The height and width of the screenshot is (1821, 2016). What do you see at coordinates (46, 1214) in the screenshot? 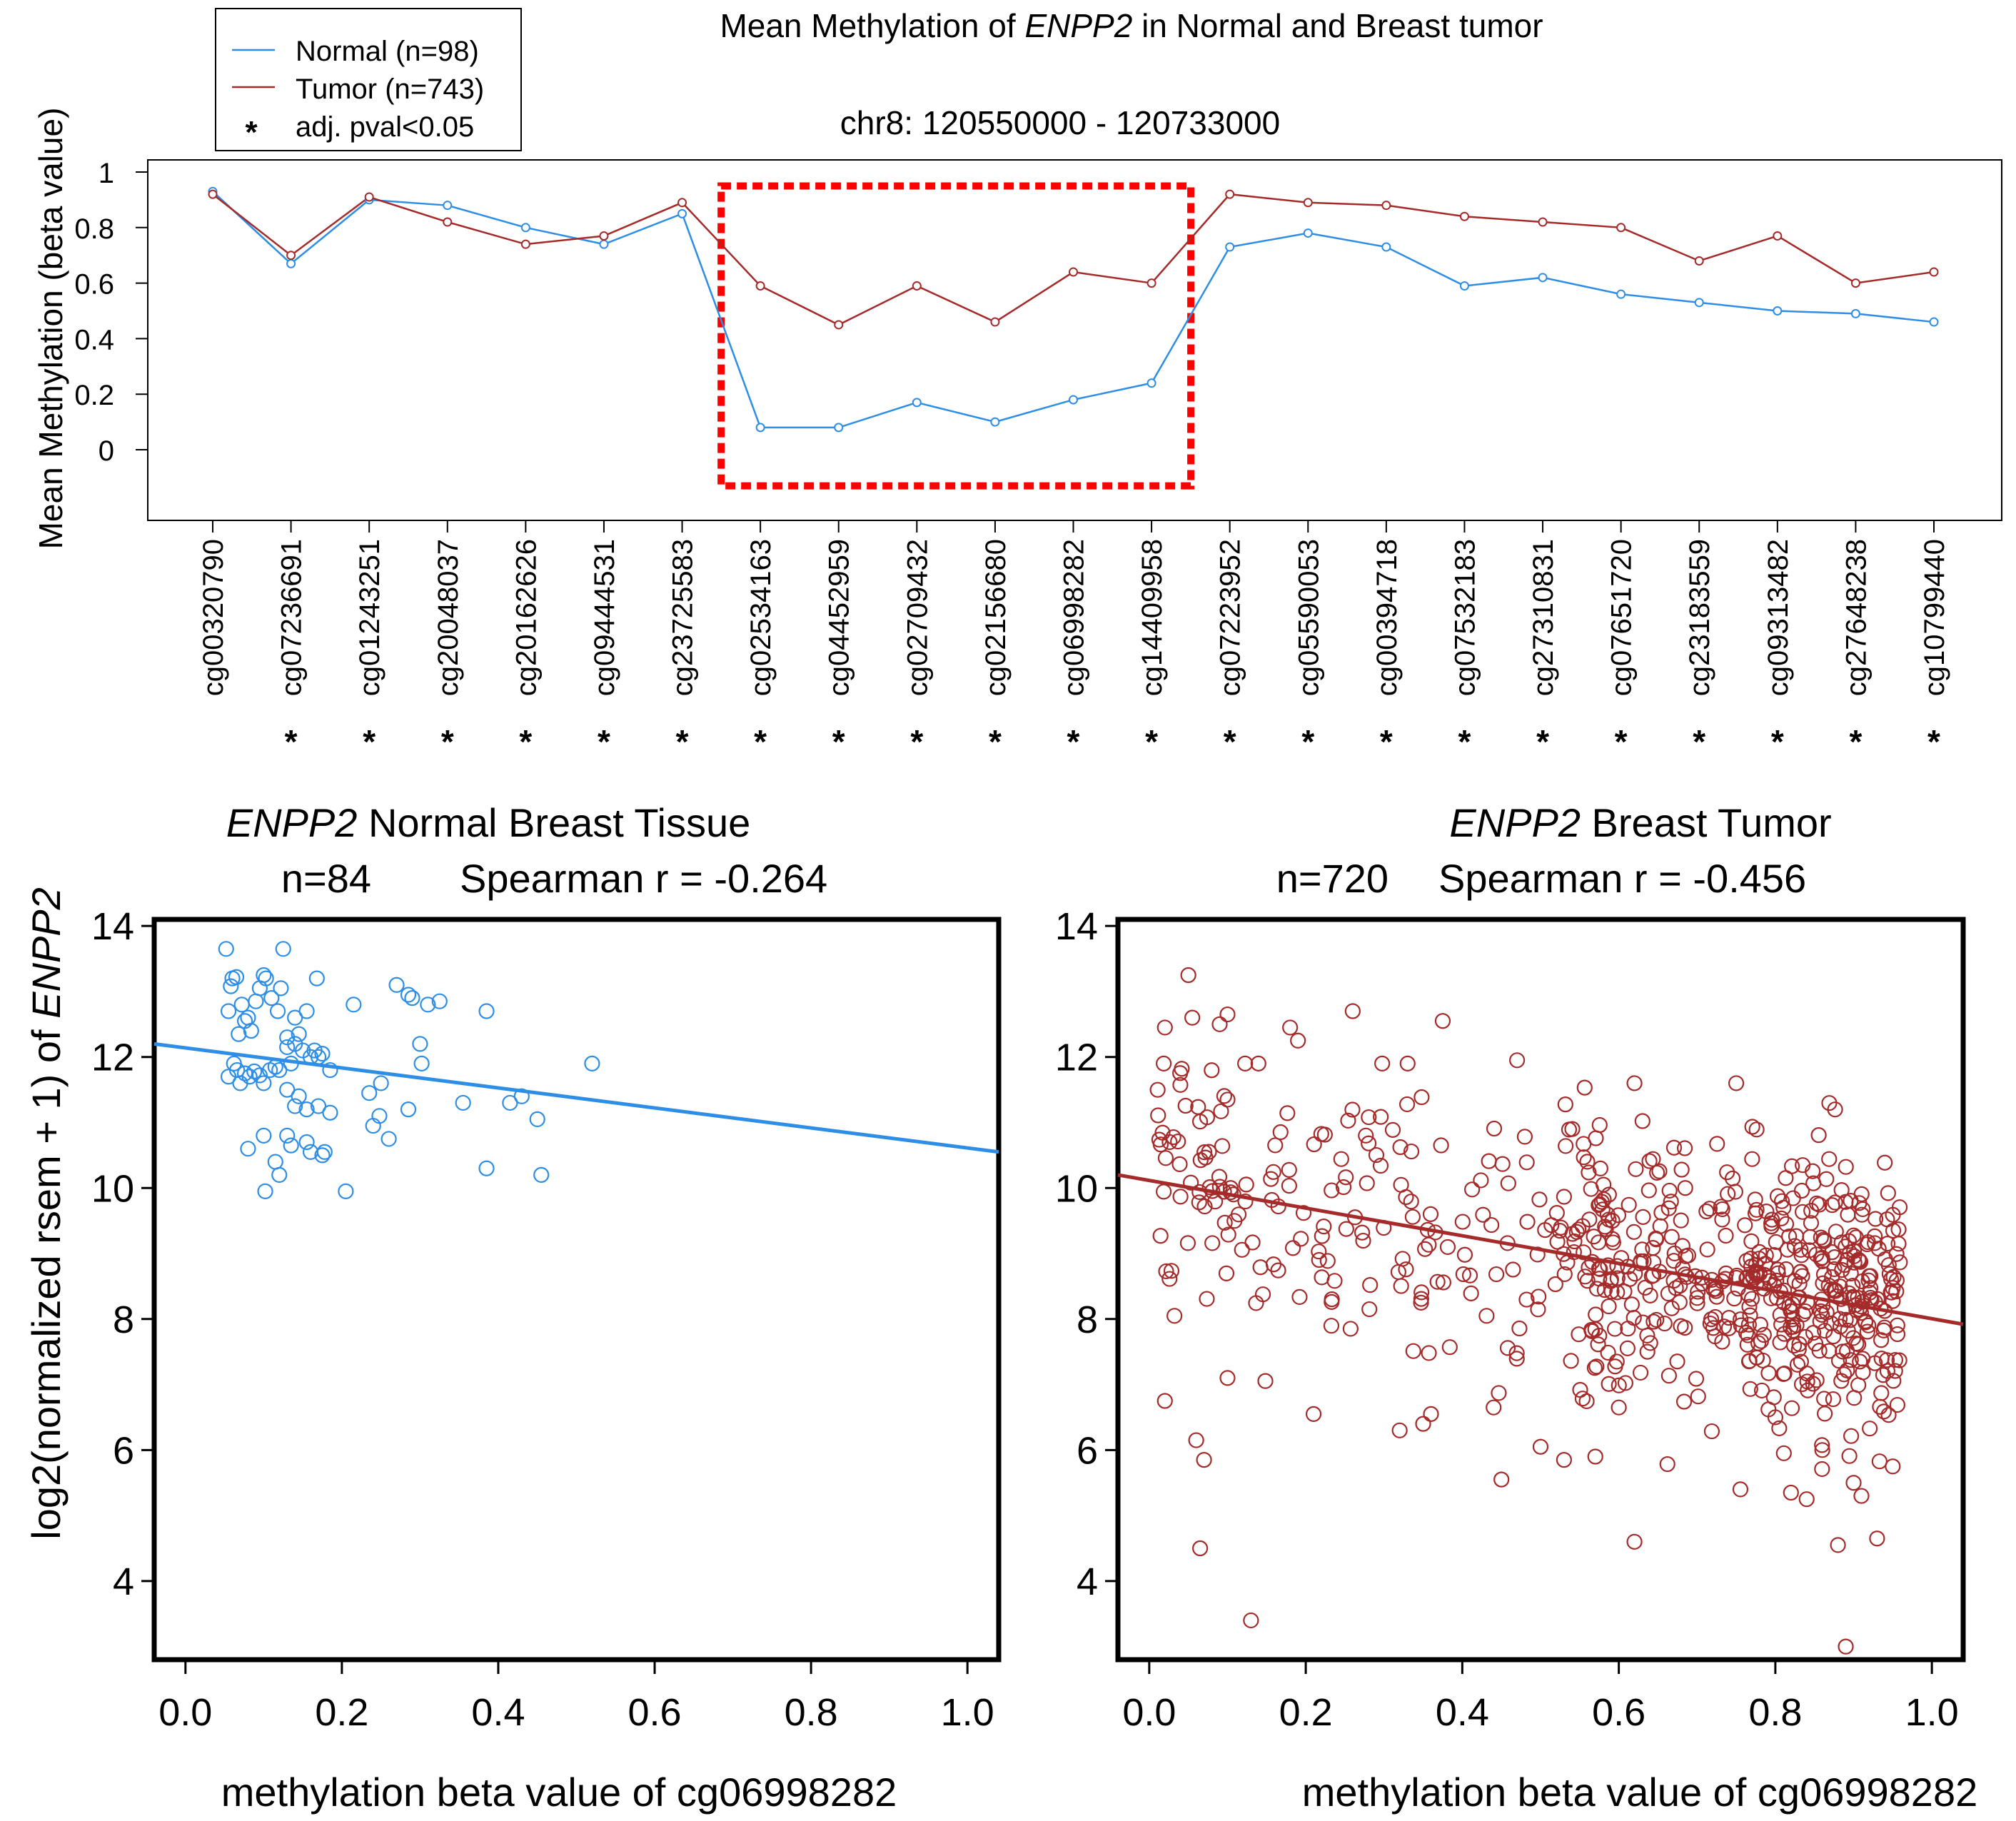
I see `scatter-shared-y-axis-label: log2(normalized rsem + 1) of ENPP2` at bounding box center [46, 1214].